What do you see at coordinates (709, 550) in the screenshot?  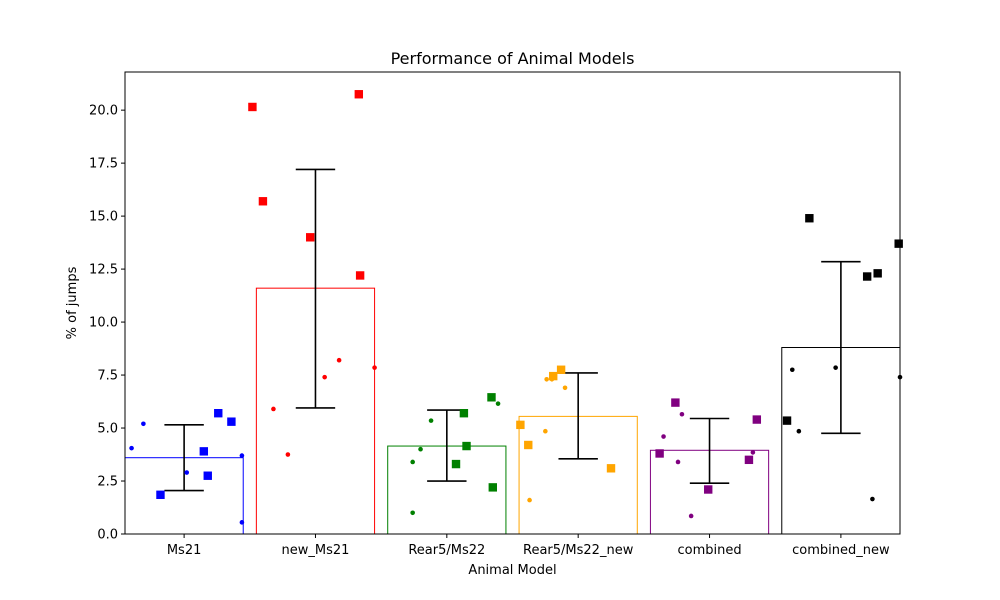 I see `x-tick-label: combined` at bounding box center [709, 550].